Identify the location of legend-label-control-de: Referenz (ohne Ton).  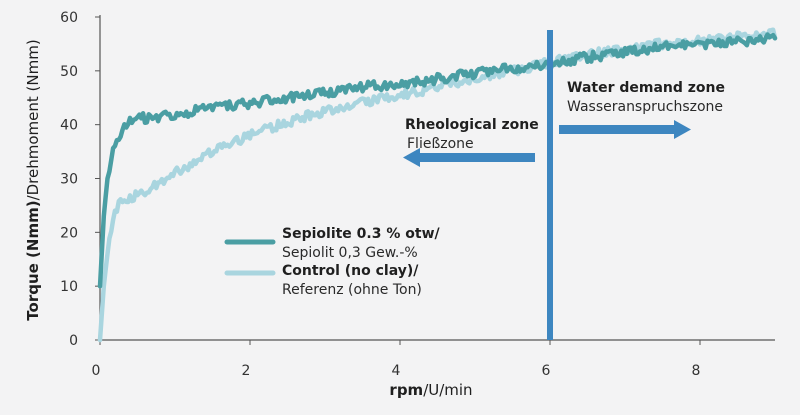
(352, 290).